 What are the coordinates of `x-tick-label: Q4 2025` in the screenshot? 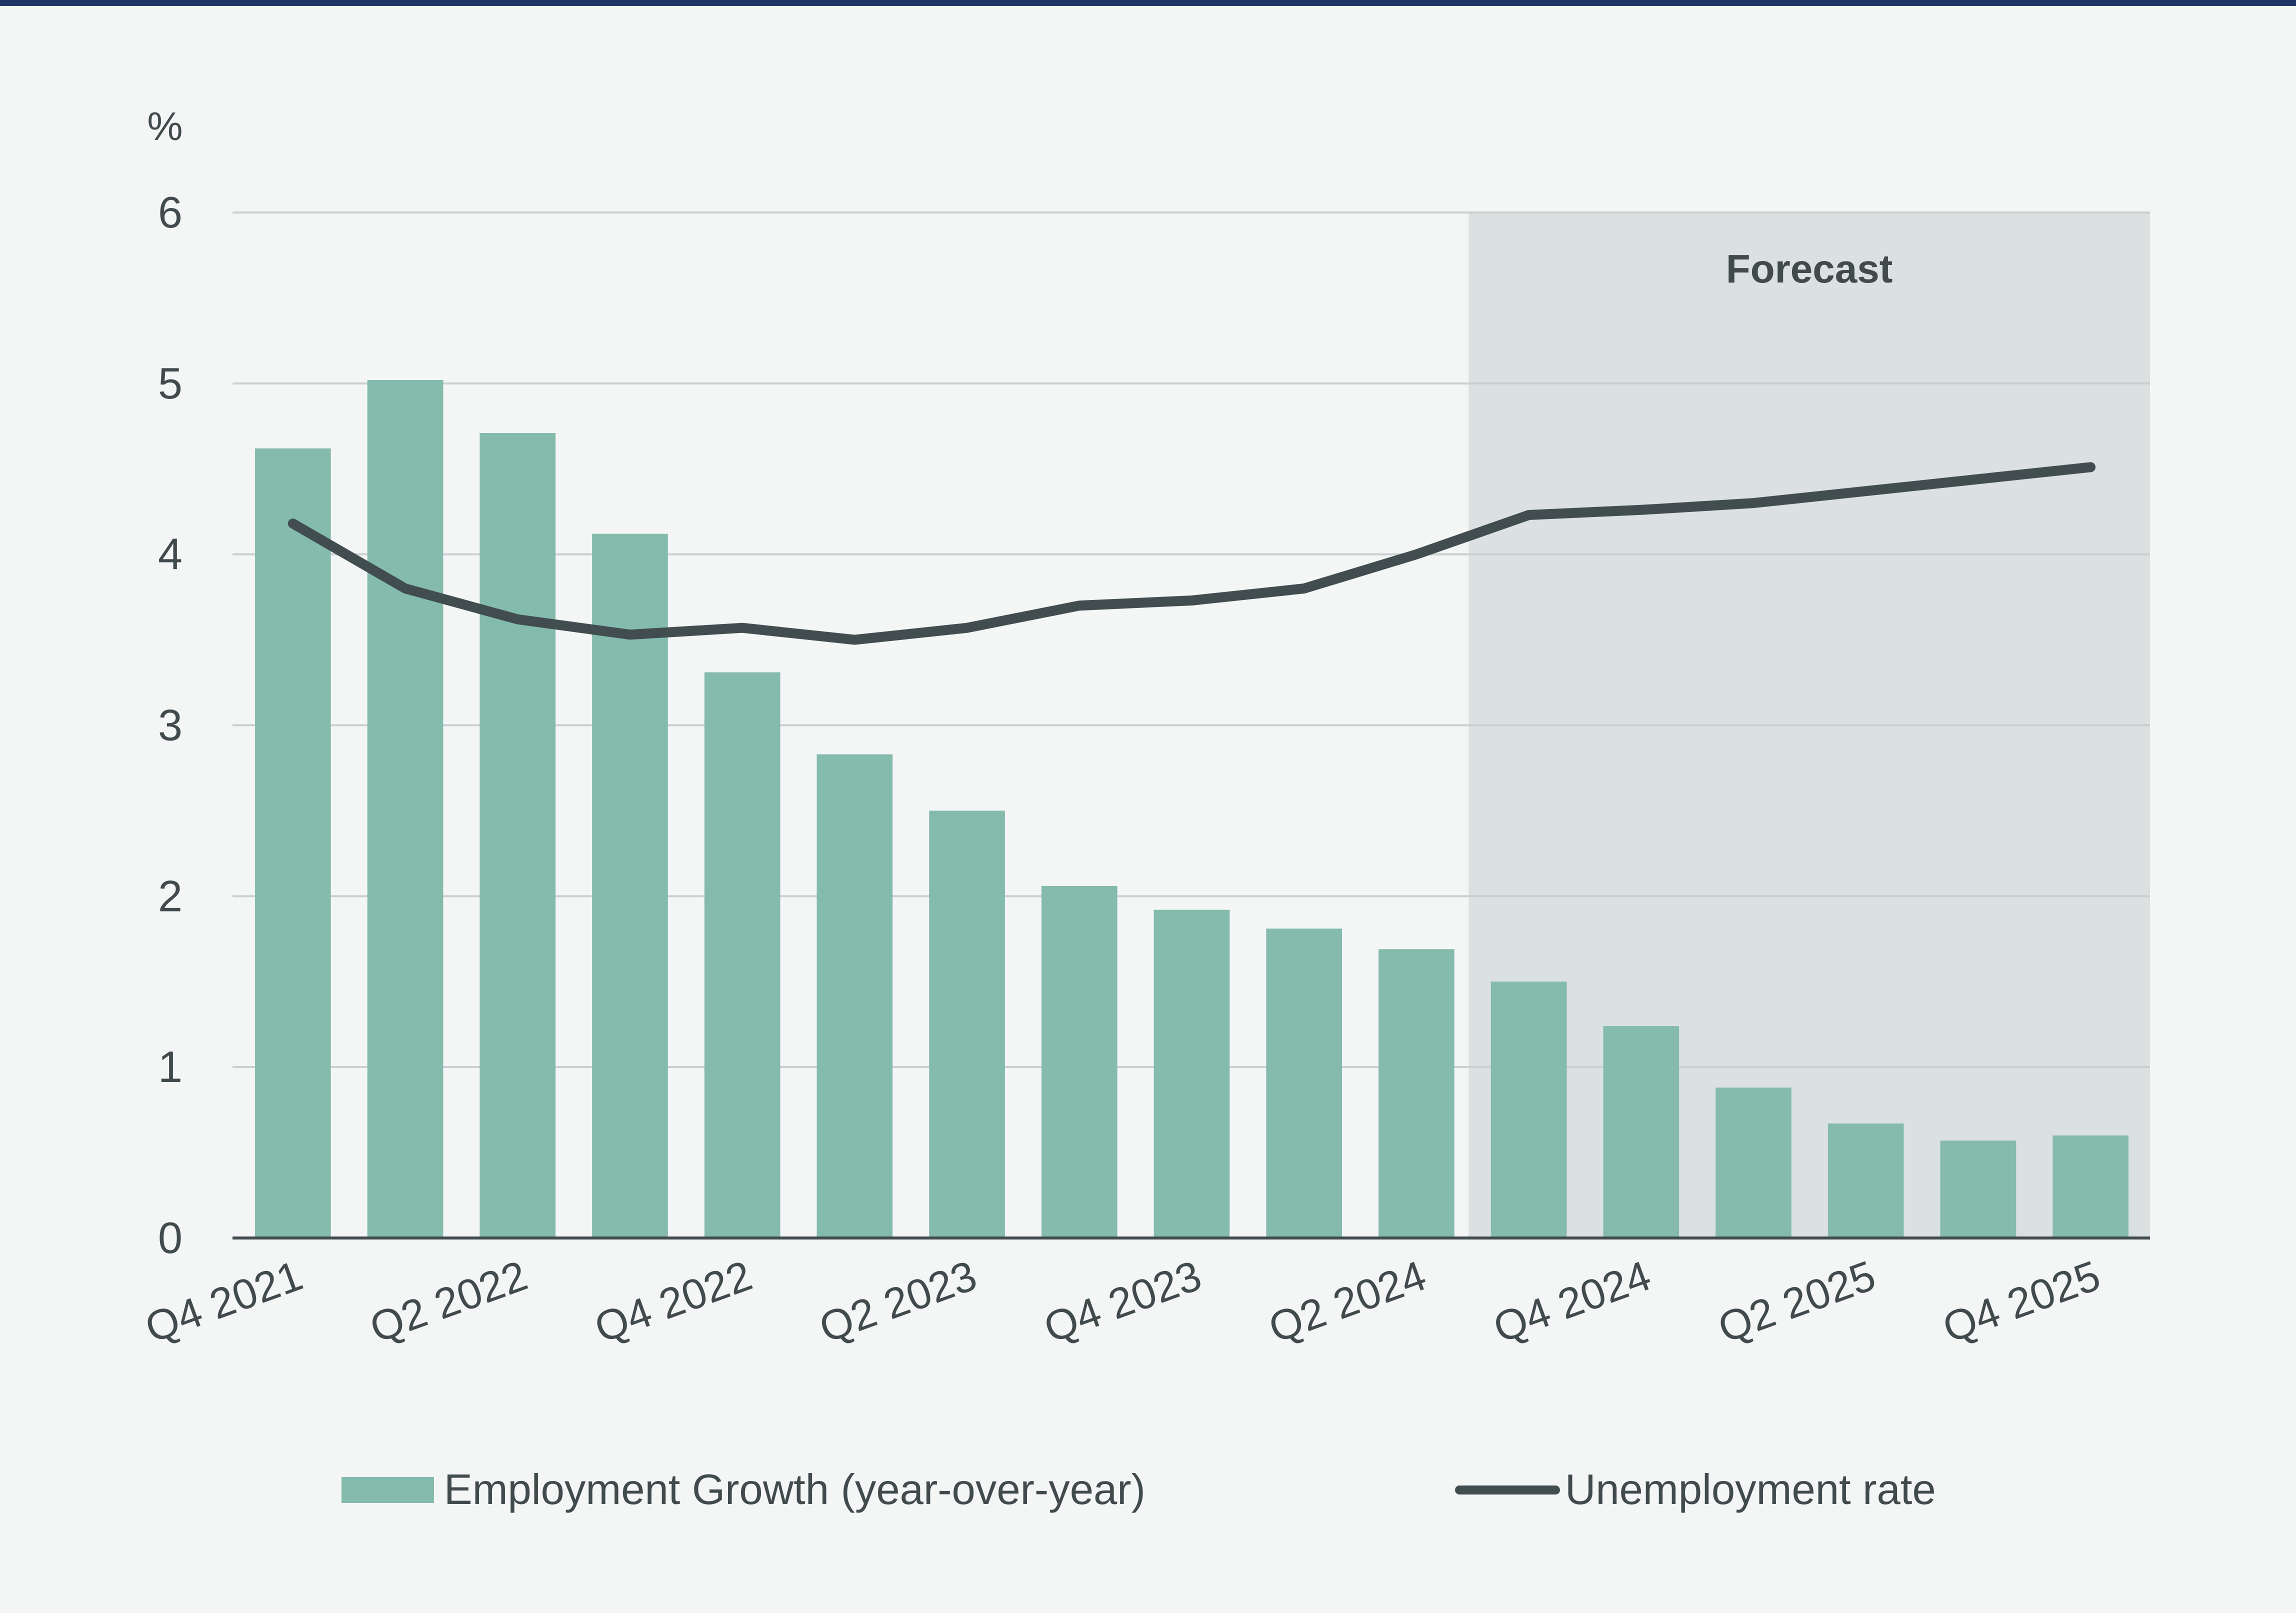 It's located at (2021, 1302).